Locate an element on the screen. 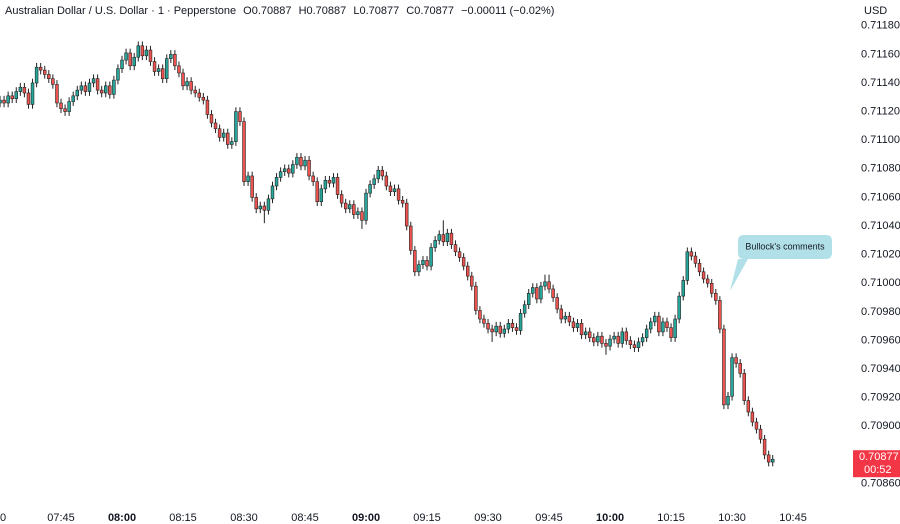  x-tick-label: 10:30 is located at coordinates (732, 518).